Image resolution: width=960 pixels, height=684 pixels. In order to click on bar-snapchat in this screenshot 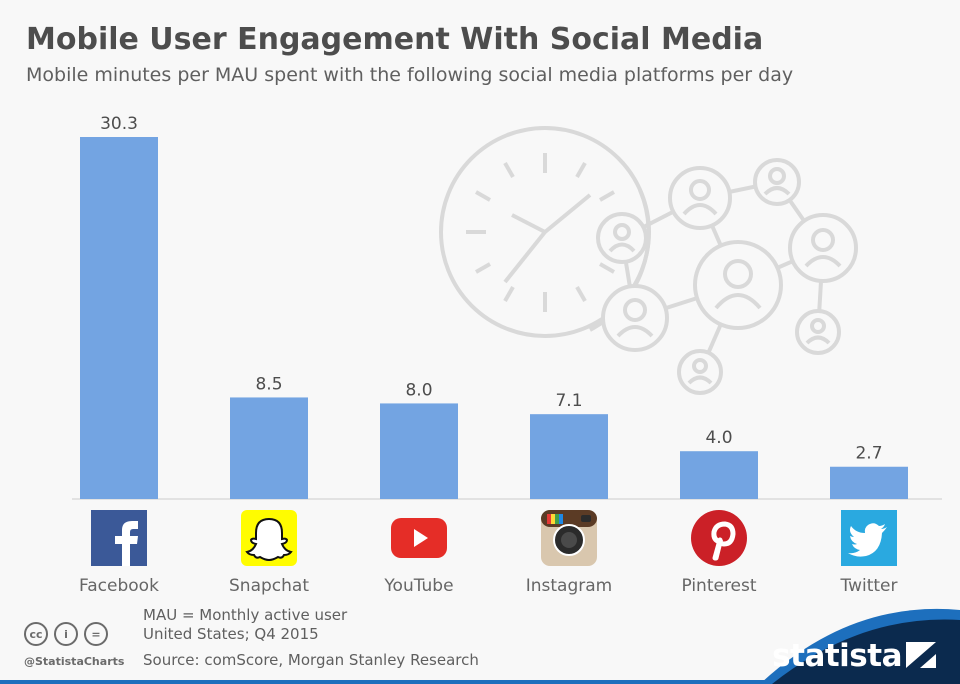, I will do `click(269, 448)`.